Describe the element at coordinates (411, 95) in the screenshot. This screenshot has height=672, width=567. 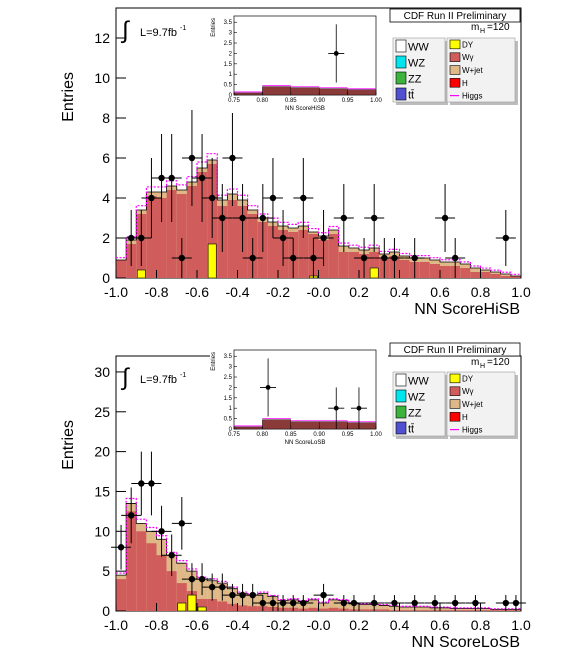
I see `legend-label: tt̄` at that location.